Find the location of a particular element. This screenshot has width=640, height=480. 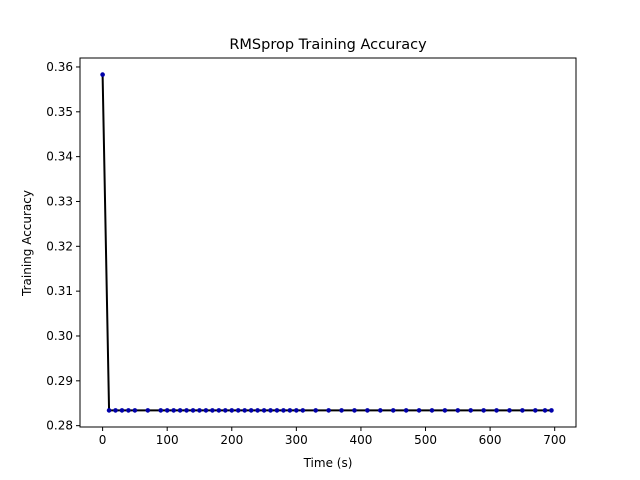

x-tick-label: 300 is located at coordinates (296, 440).